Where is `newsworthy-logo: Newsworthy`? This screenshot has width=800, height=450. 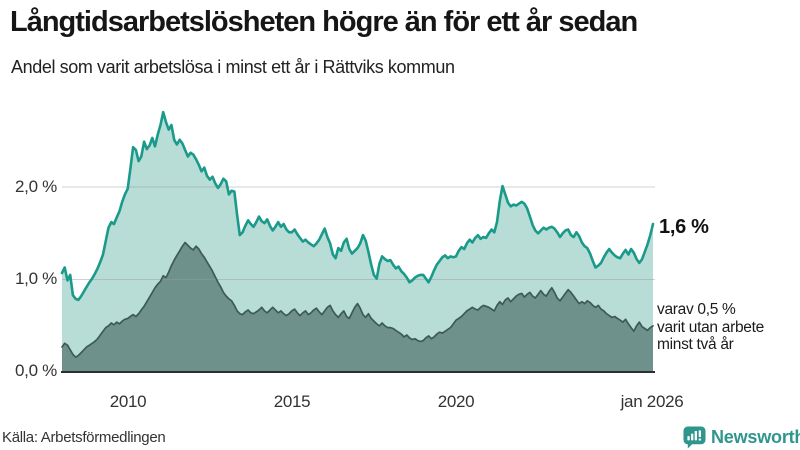 newsworthy-logo: Newsworthy is located at coordinates (741, 437).